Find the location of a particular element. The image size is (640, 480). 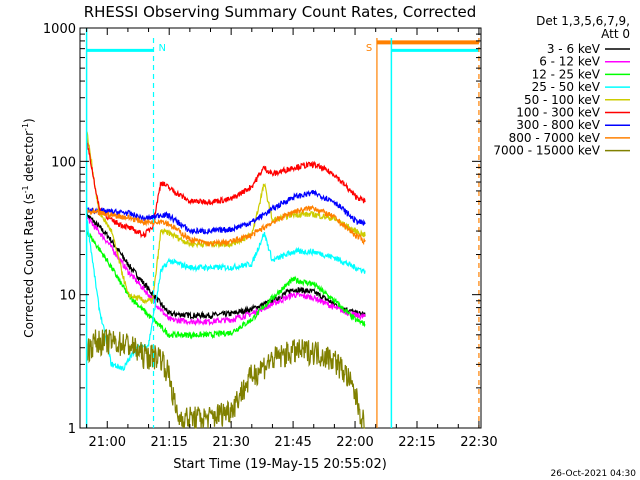

x-axis-label: Start Time (19-May-15 20:55:02) is located at coordinates (280, 464).